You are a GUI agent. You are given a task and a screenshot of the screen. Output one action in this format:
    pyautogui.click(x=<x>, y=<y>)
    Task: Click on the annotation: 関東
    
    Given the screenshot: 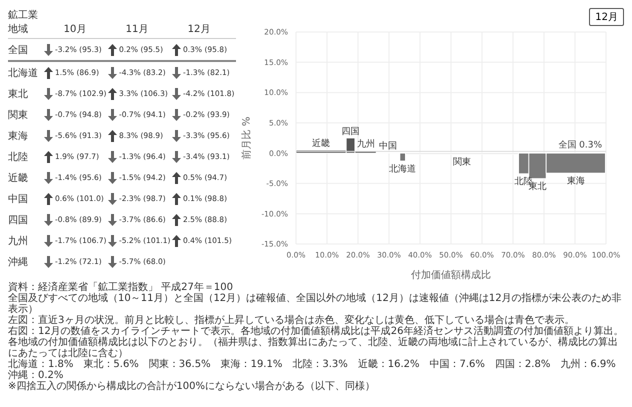 What is the action you would take?
    pyautogui.click(x=461, y=162)
    